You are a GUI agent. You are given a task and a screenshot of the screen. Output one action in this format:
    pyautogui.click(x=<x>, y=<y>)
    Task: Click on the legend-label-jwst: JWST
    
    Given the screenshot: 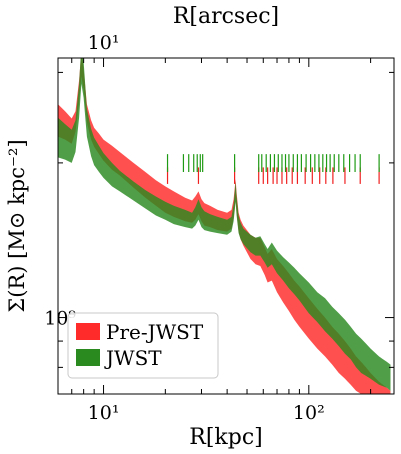 What is the action you would take?
    pyautogui.click(x=133, y=358)
    